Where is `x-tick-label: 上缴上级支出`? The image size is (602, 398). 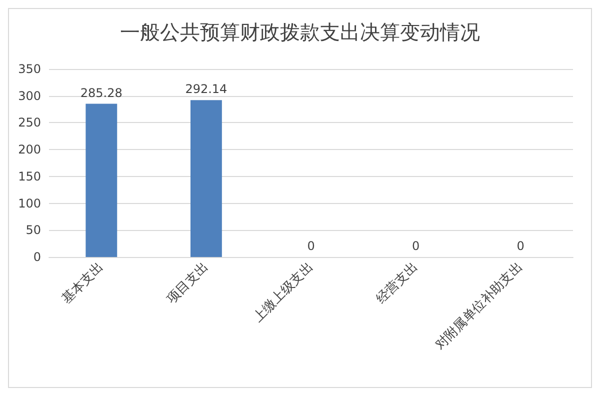
x-tick-label: 上缴上级支出 is located at coordinates (283, 293).